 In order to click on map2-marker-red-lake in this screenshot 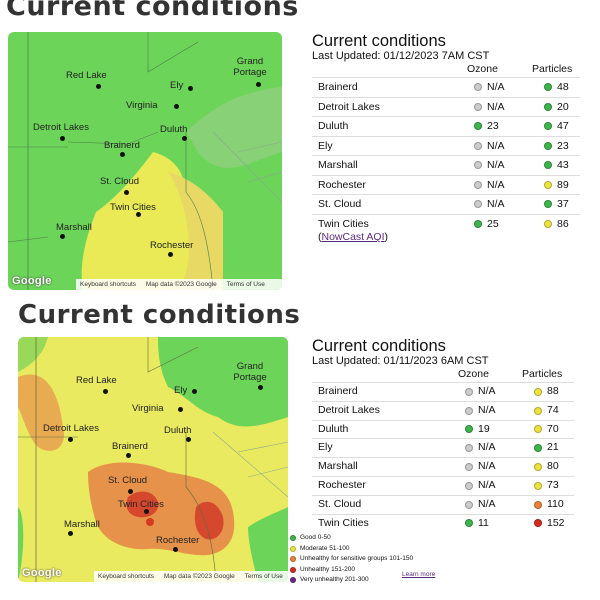, I will do `click(105, 391)`.